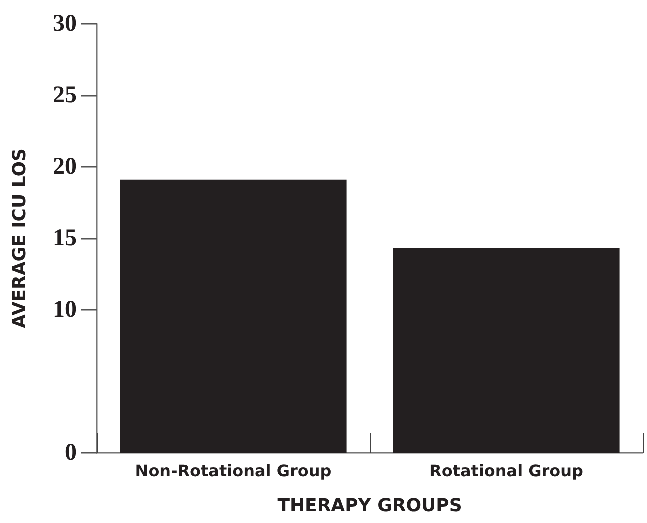 This screenshot has width=647, height=523. Describe the element at coordinates (65, 239) in the screenshot. I see `y-tick-label: 15` at that location.